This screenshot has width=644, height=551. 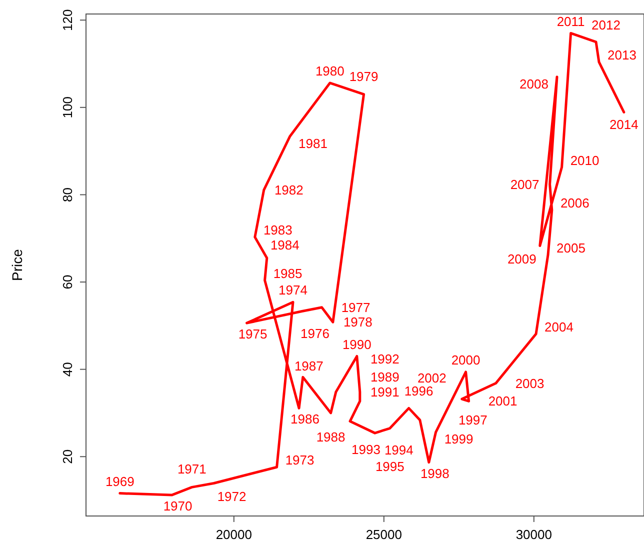 I want to click on annotation: 2000, so click(x=465, y=360).